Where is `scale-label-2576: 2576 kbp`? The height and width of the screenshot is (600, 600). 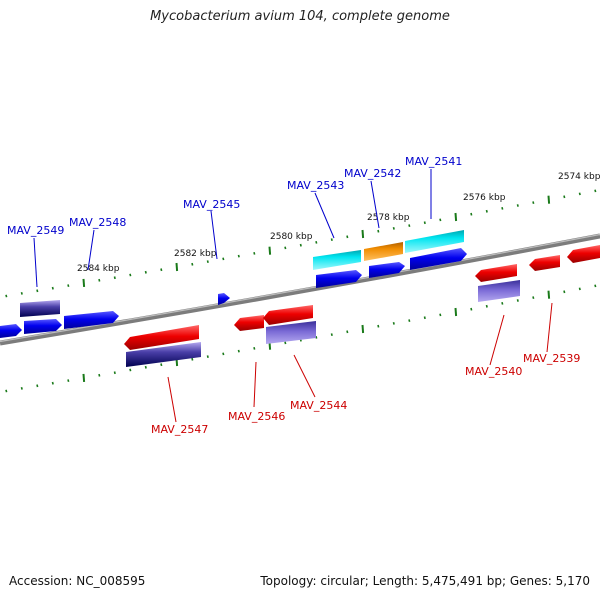 scale-label-2576: 2576 kbp is located at coordinates (484, 198).